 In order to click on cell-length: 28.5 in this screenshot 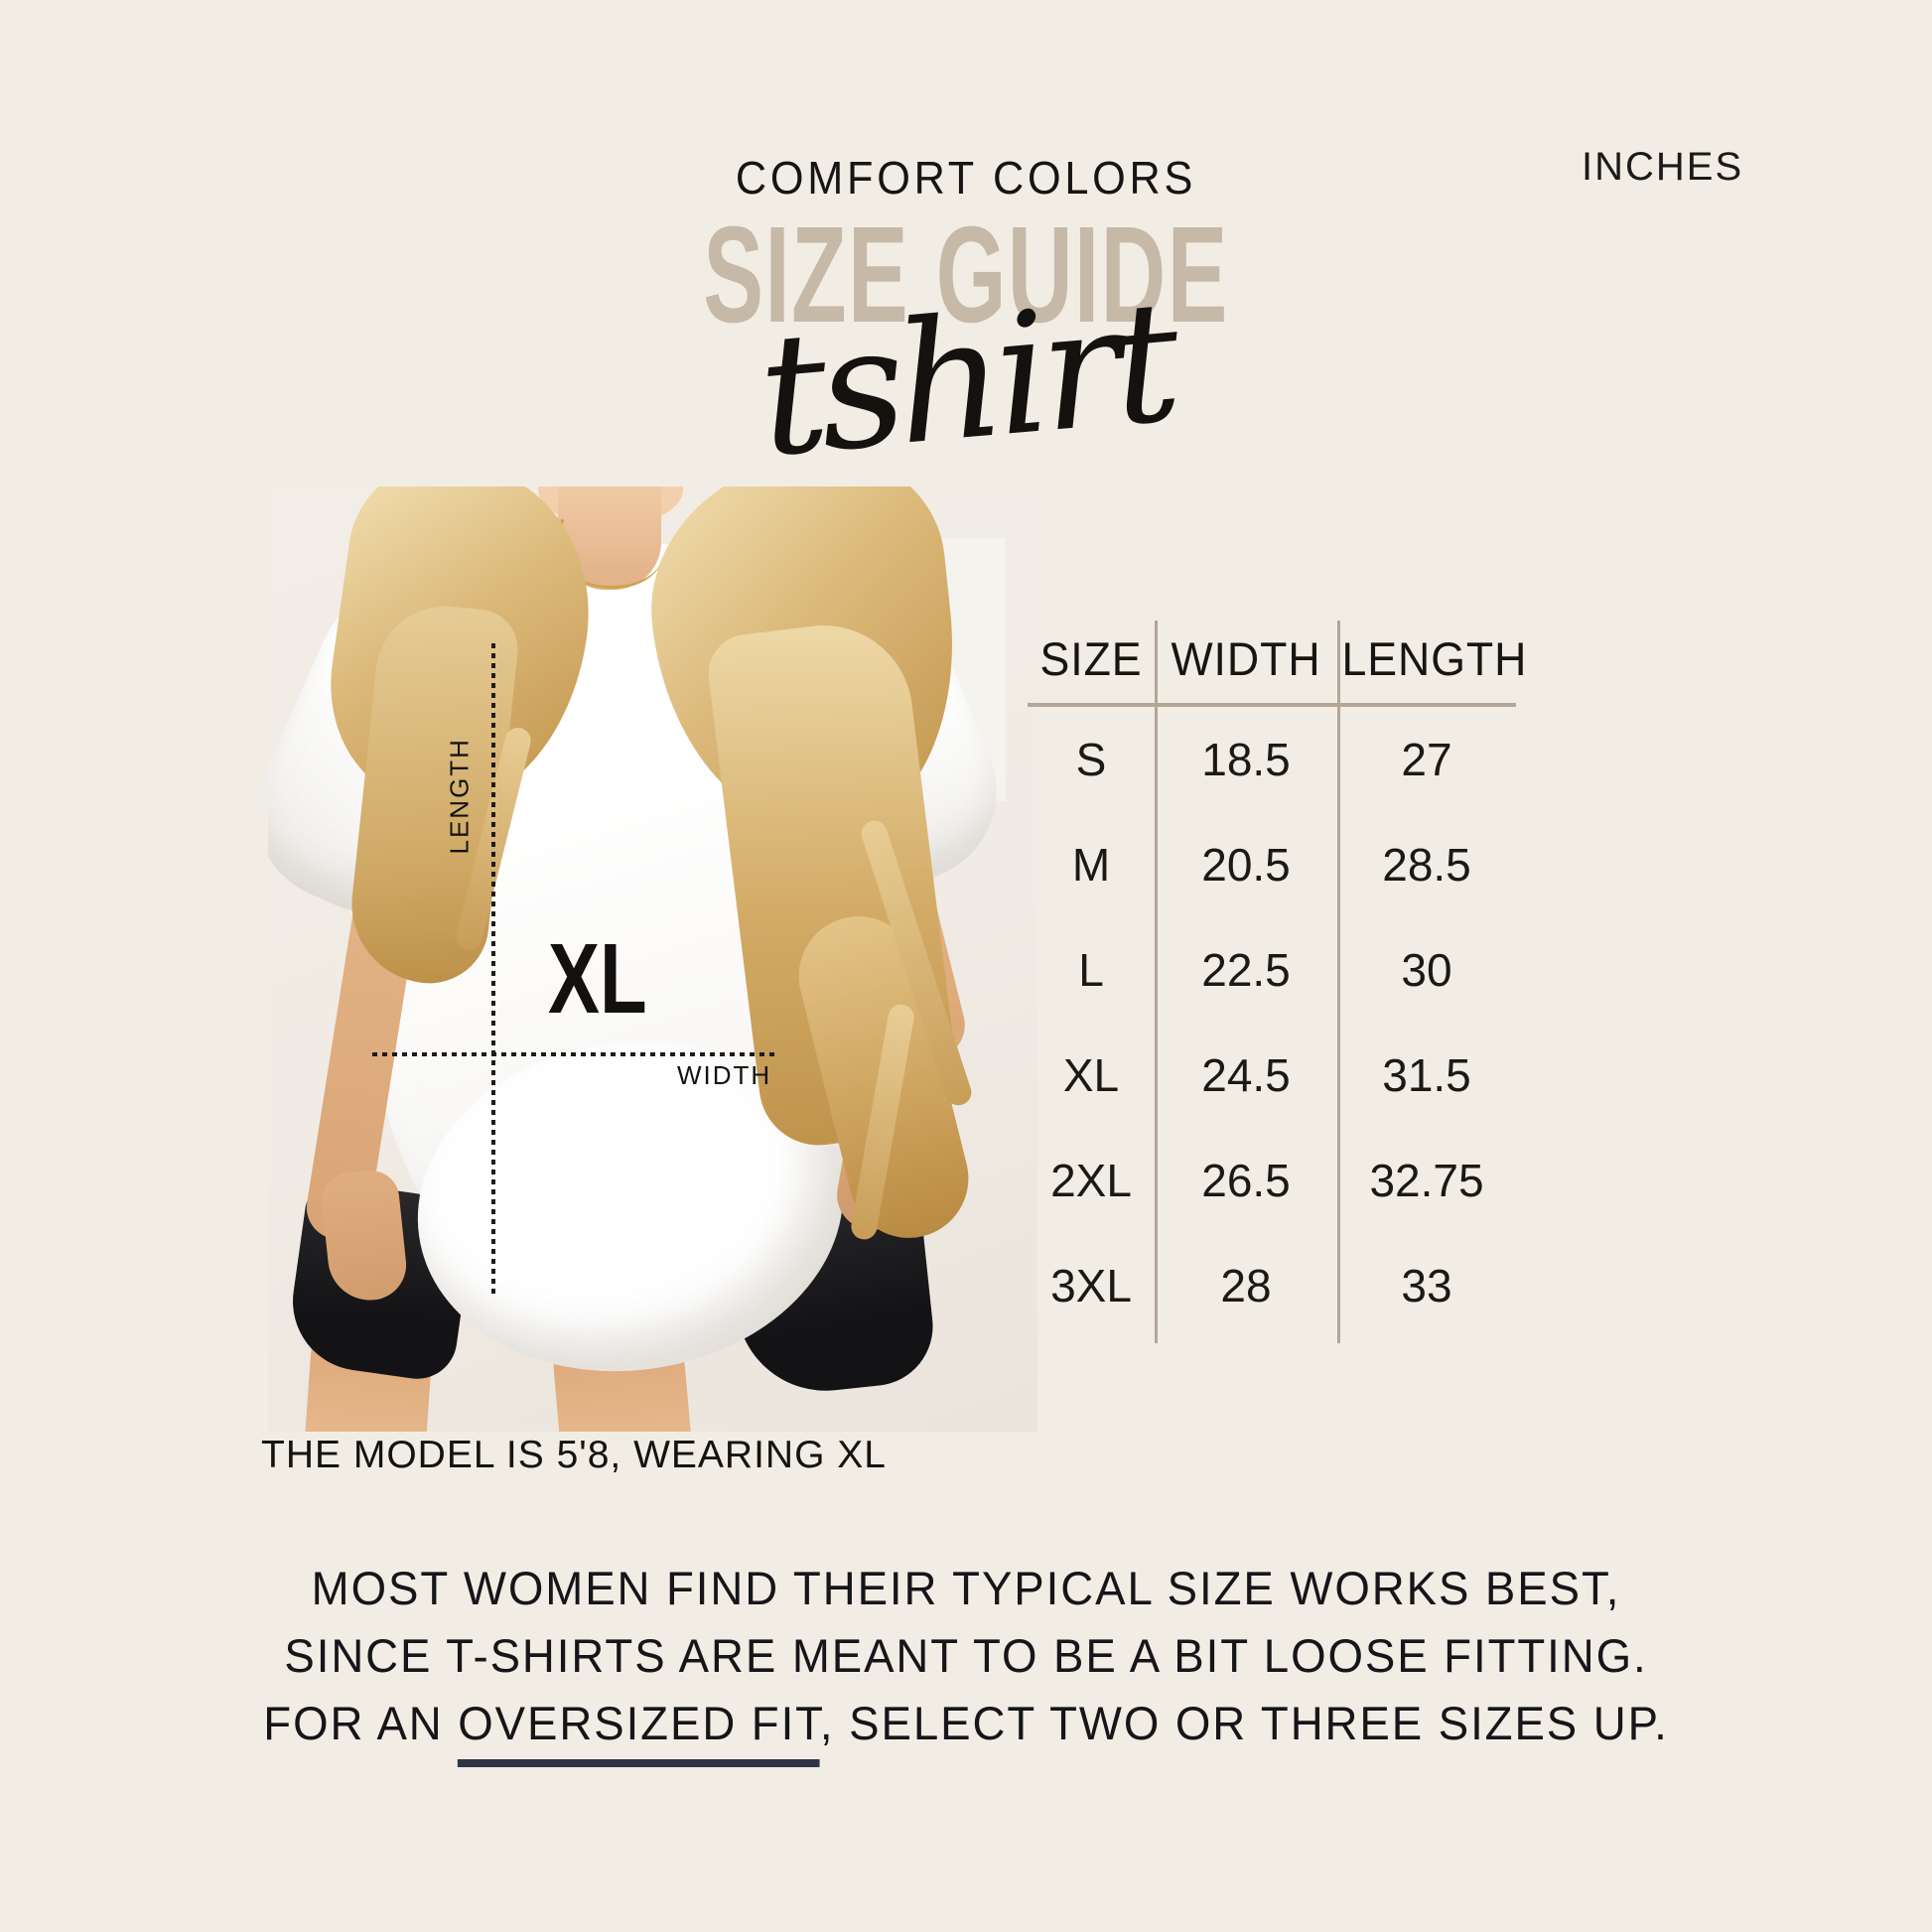, I will do `click(1427, 865)`.